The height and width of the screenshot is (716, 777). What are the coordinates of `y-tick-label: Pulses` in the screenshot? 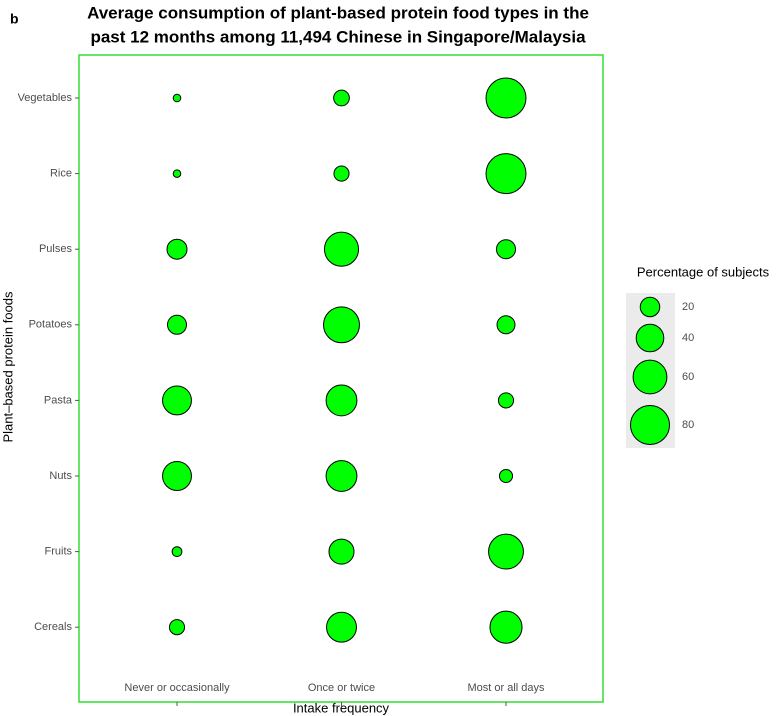 It's located at (56, 249).